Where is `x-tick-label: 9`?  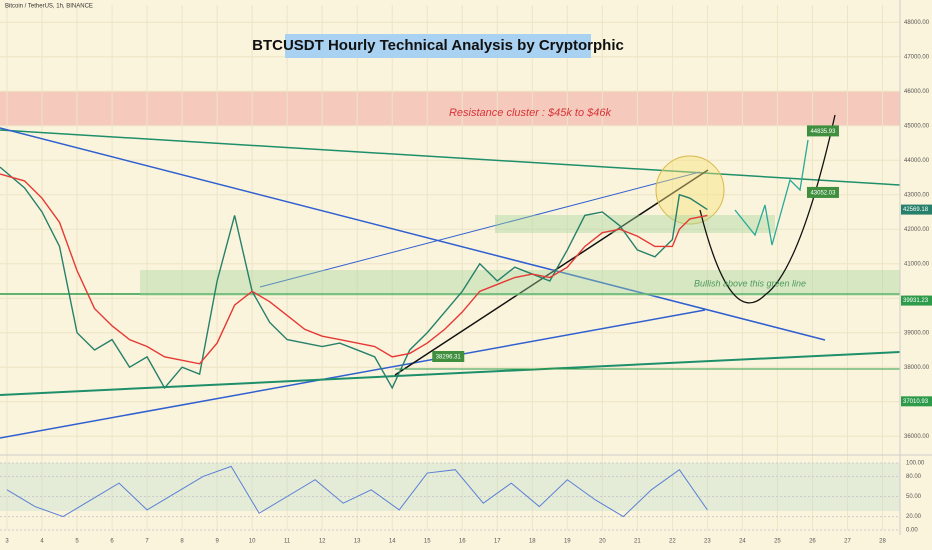
x-tick-label: 9 is located at coordinates (217, 542).